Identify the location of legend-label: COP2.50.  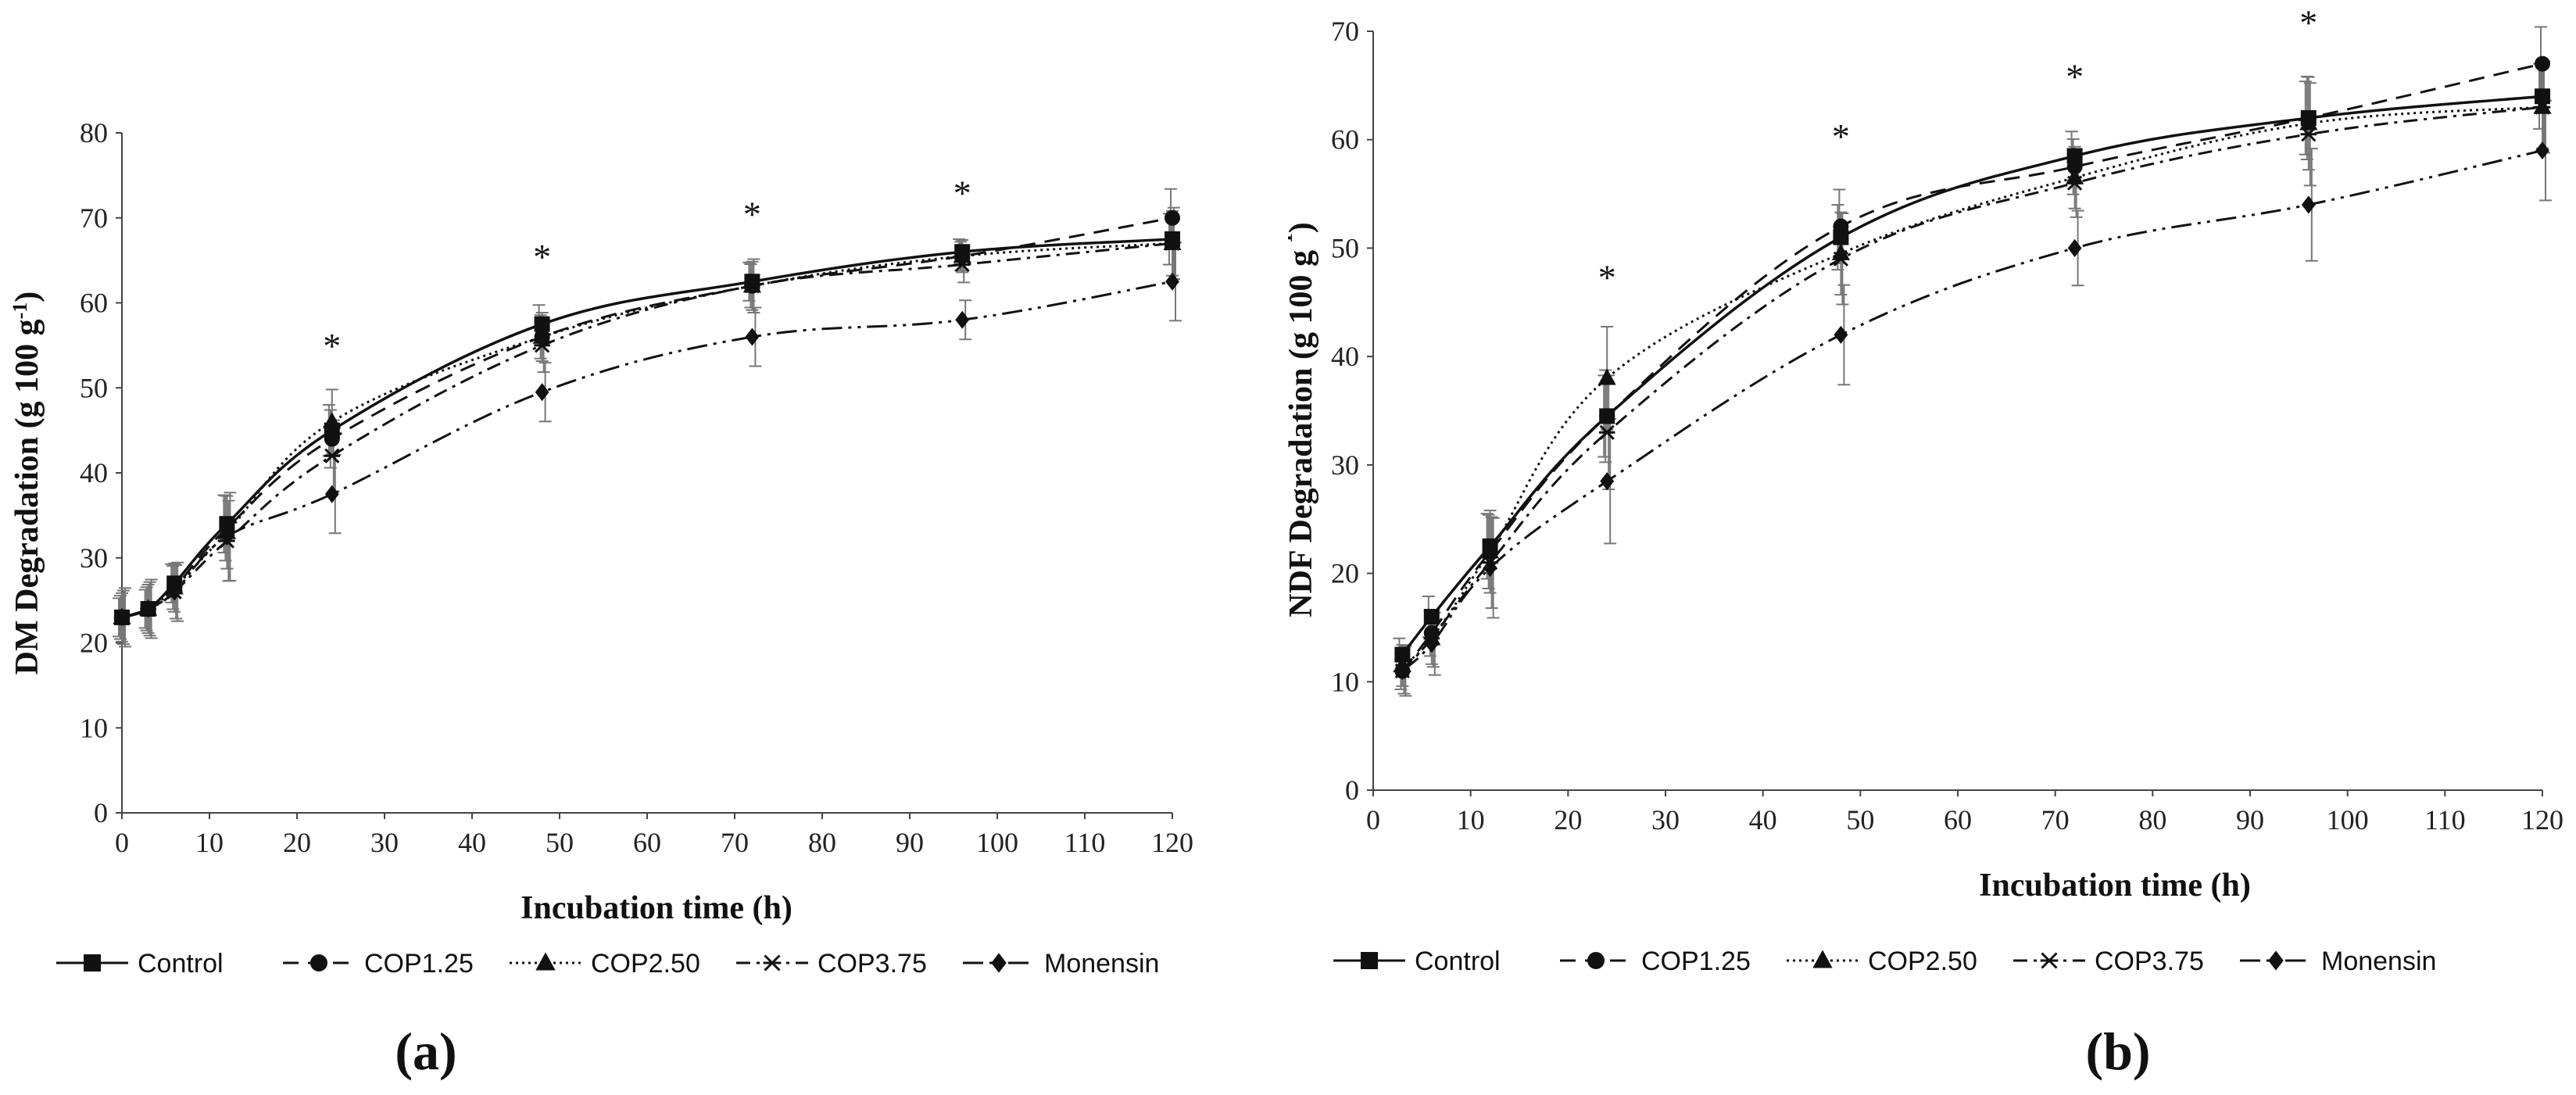
(645, 964).